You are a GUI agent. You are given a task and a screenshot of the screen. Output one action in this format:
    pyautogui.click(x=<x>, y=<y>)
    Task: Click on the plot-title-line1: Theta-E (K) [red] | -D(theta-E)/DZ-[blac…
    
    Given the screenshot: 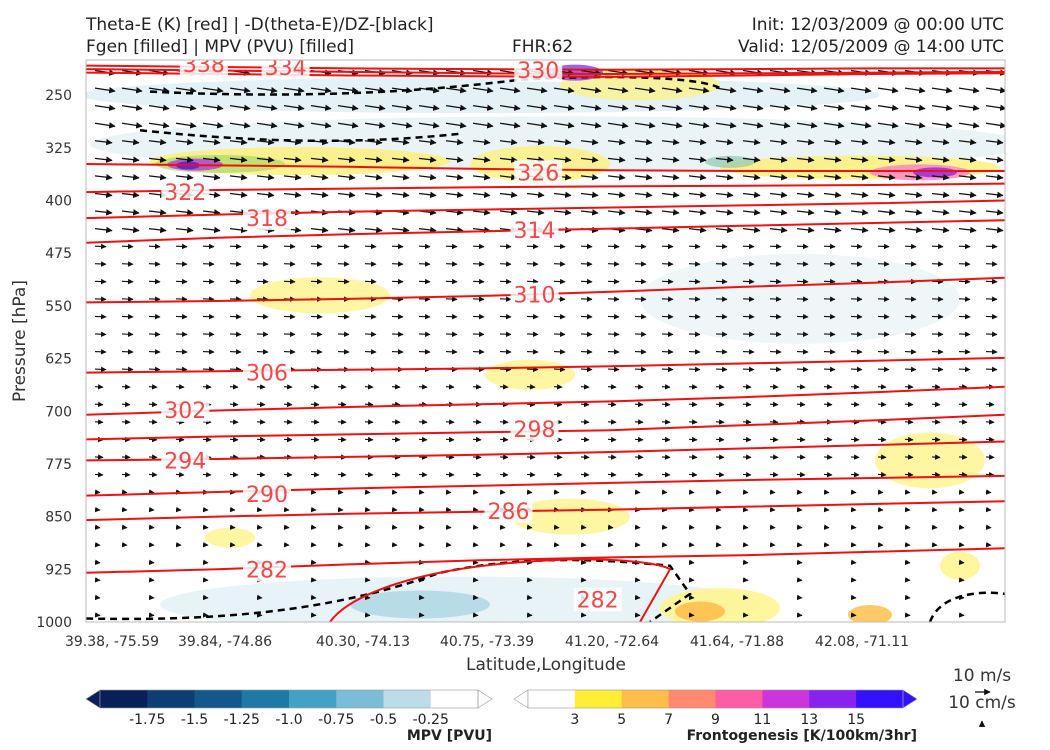 What is the action you would take?
    pyautogui.click(x=260, y=25)
    